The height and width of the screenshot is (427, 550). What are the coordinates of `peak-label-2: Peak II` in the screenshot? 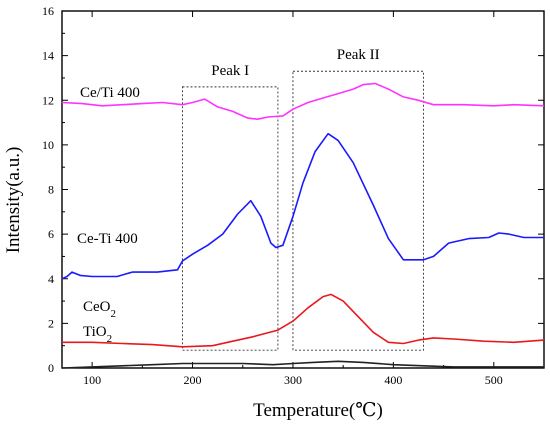 It's located at (358, 55).